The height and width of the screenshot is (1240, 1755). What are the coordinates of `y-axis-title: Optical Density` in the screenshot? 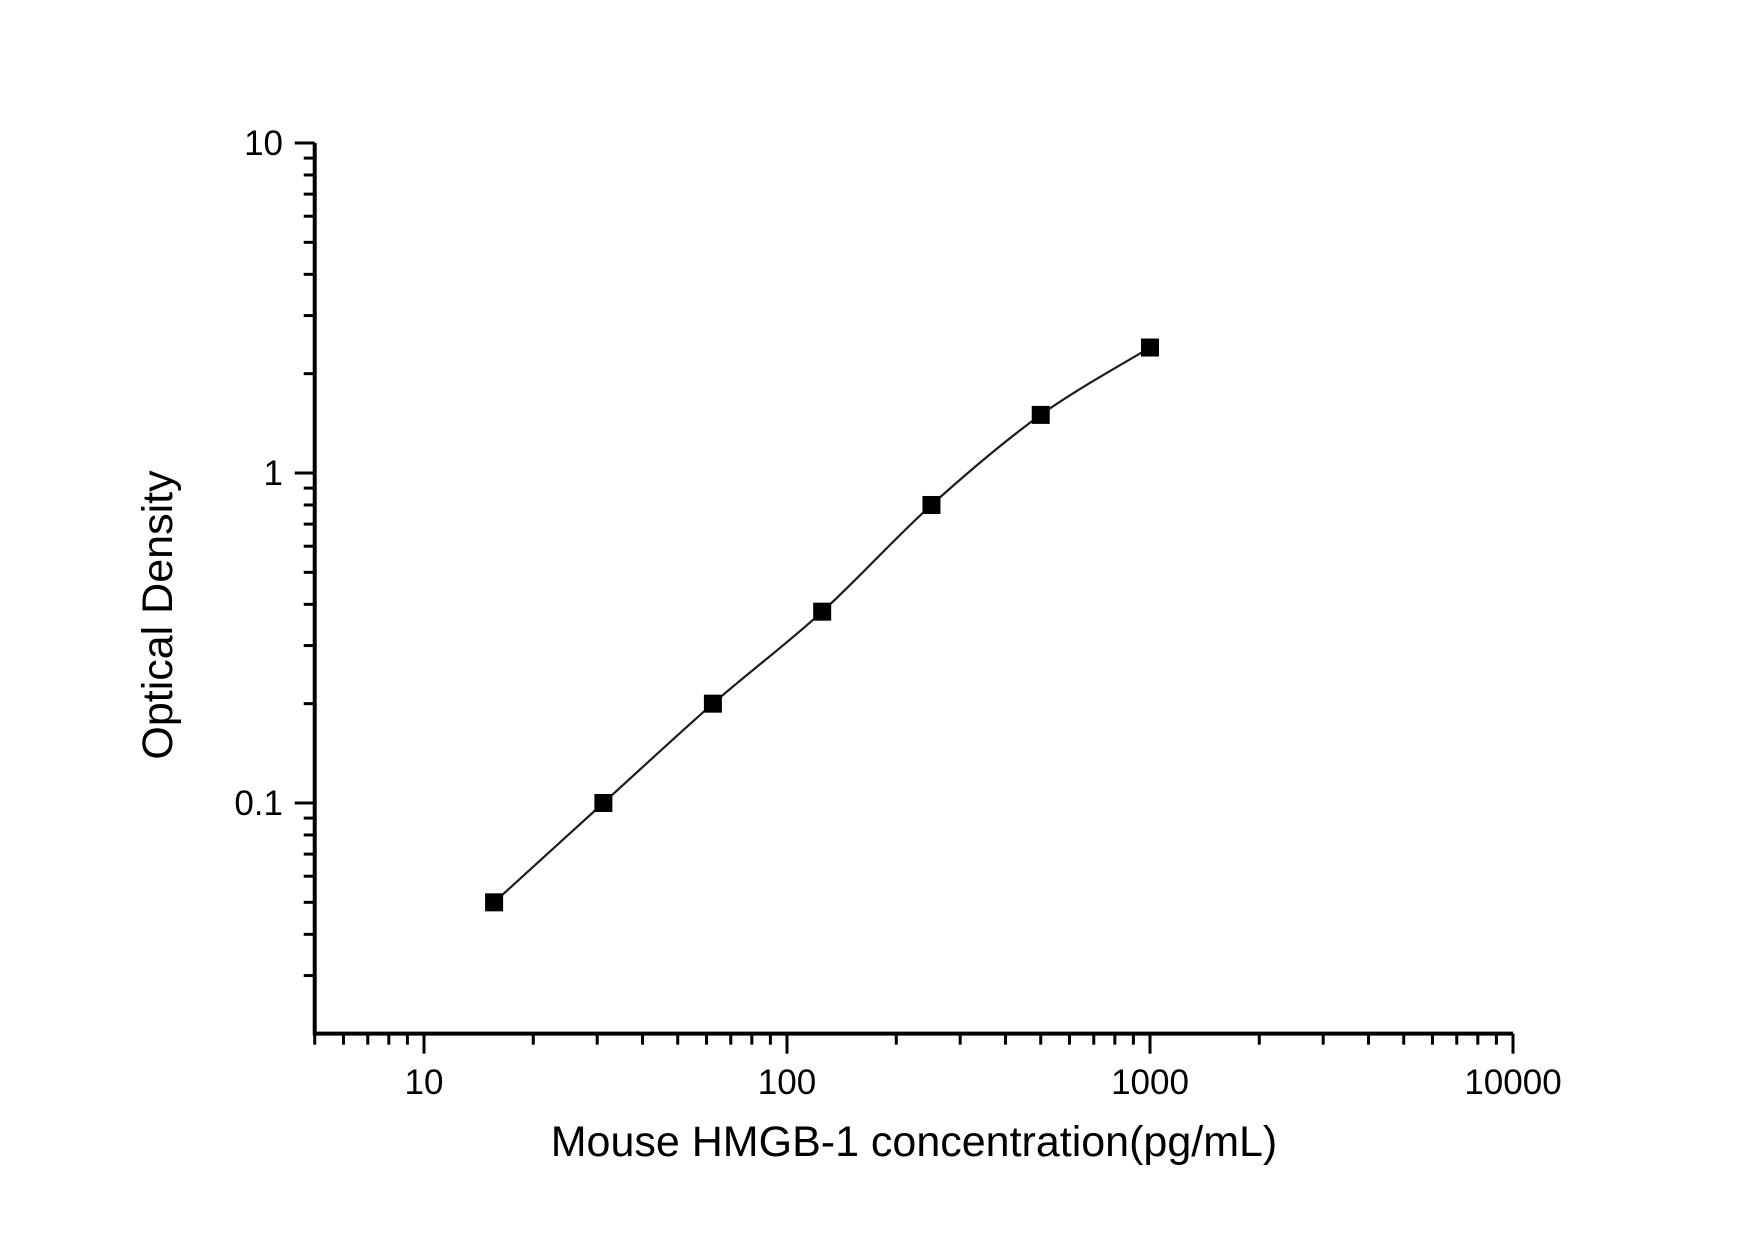 It's located at (158, 615).